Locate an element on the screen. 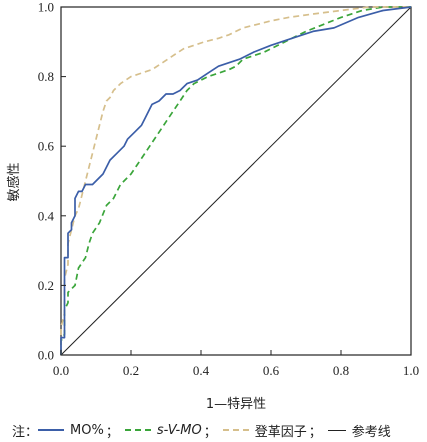 The width and height of the screenshot is (427, 442). x-tick-label: 0.8 is located at coordinates (341, 370).